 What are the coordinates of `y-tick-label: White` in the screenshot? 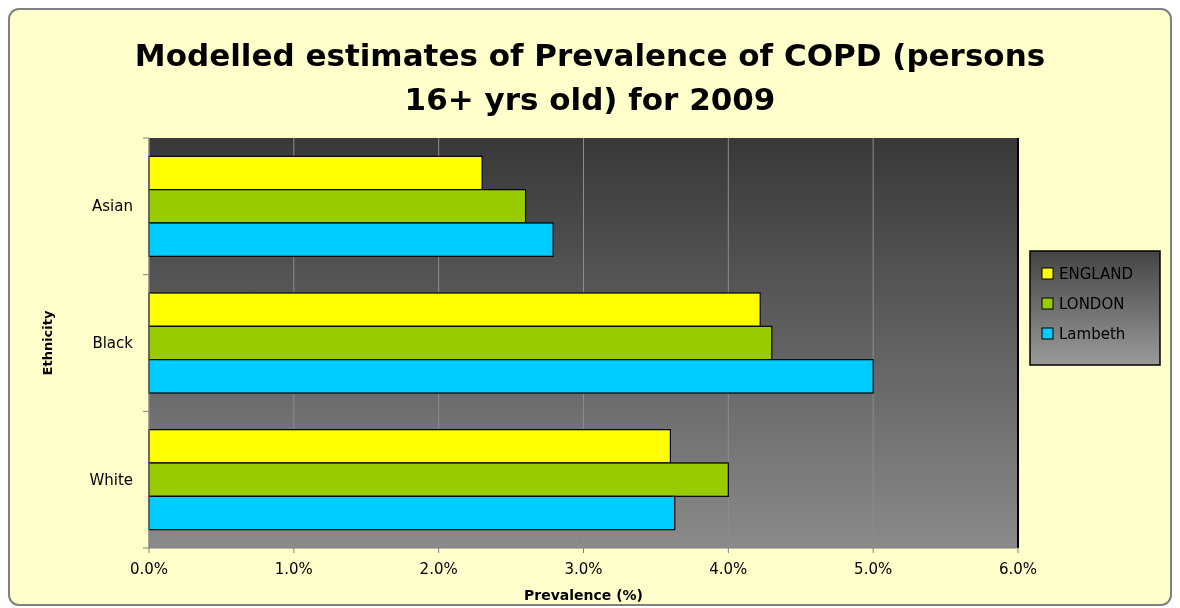 It's located at (111, 479).